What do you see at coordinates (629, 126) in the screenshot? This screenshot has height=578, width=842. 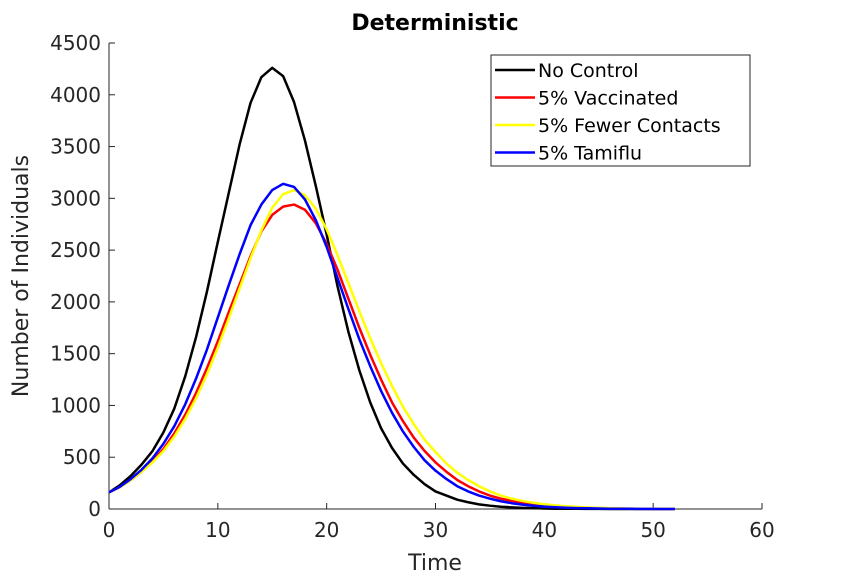 I see `legend-label: 5% Fewer Contacts` at bounding box center [629, 126].